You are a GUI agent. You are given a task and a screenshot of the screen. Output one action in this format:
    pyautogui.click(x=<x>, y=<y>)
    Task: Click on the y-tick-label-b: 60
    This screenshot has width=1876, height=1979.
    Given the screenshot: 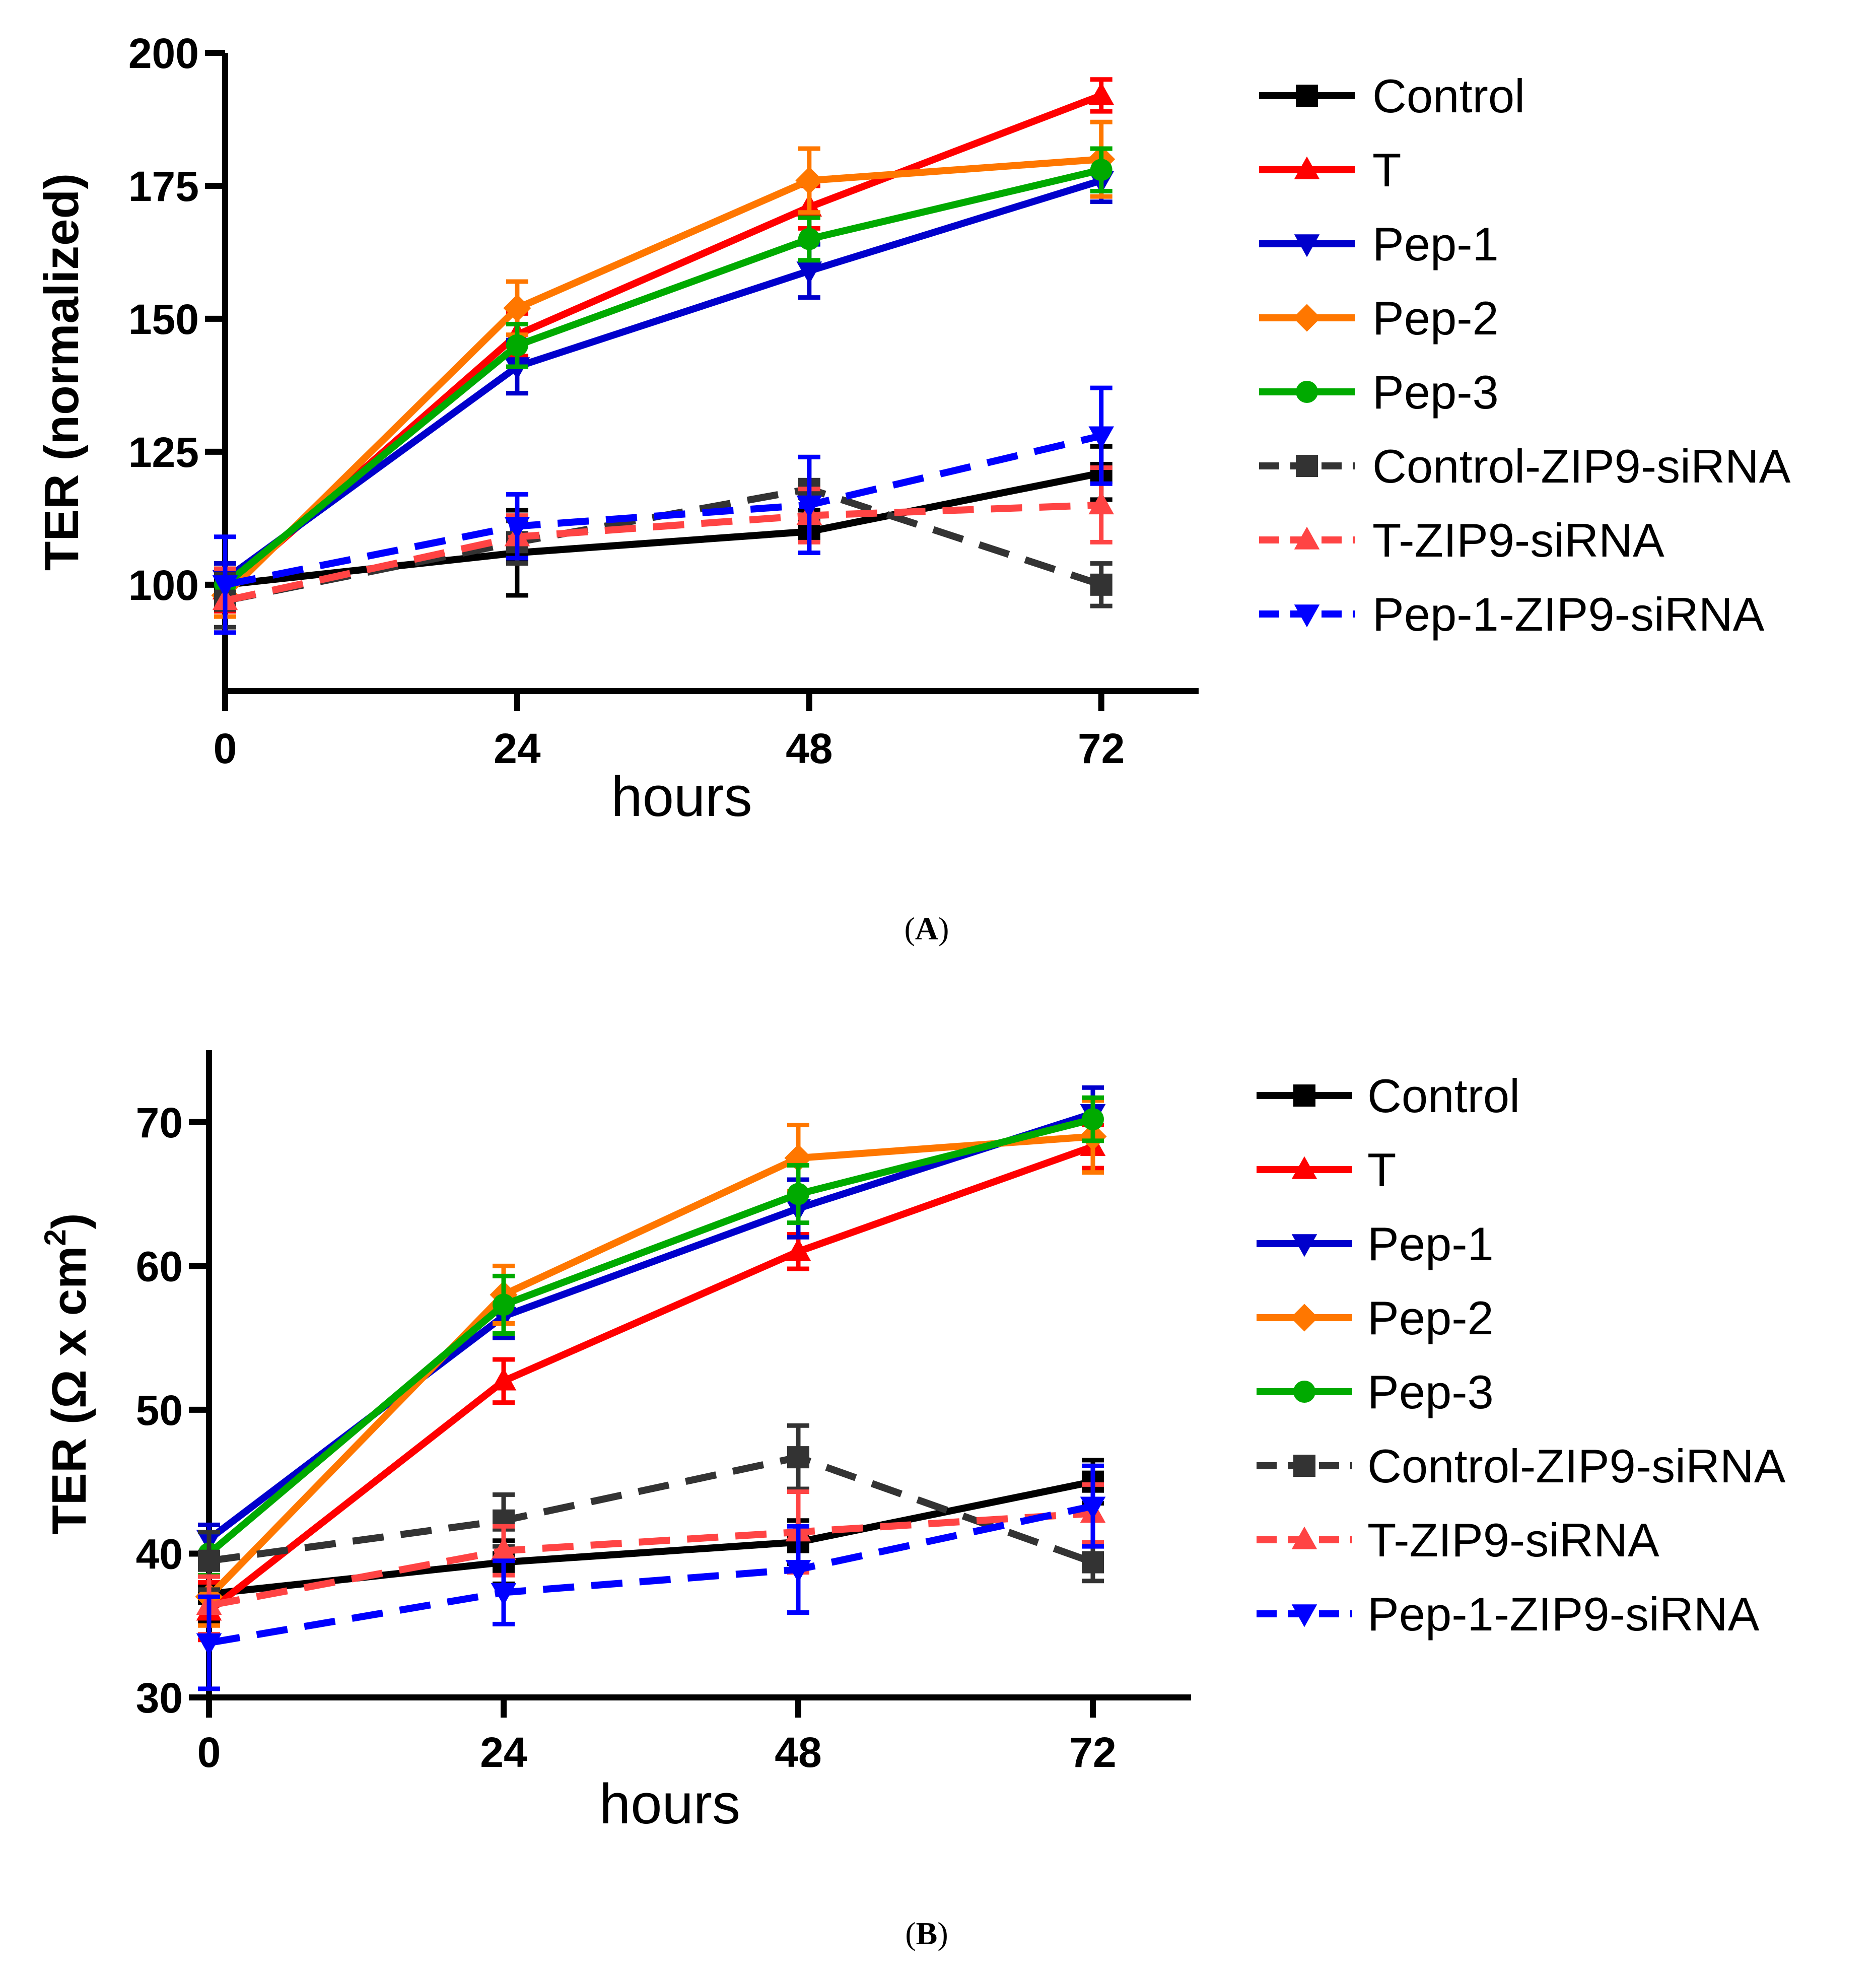 What is the action you would take?
    pyautogui.click(x=159, y=1266)
    